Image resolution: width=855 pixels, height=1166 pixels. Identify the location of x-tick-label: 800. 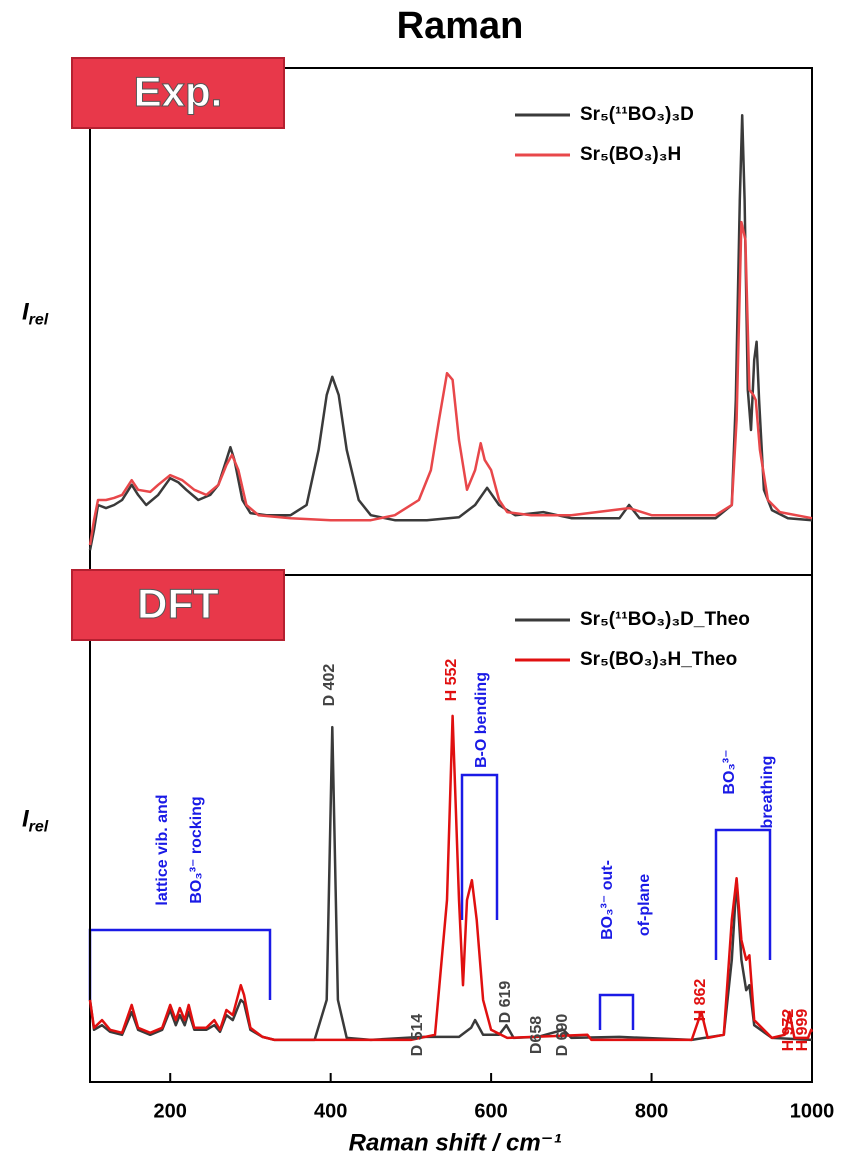
(651, 1111).